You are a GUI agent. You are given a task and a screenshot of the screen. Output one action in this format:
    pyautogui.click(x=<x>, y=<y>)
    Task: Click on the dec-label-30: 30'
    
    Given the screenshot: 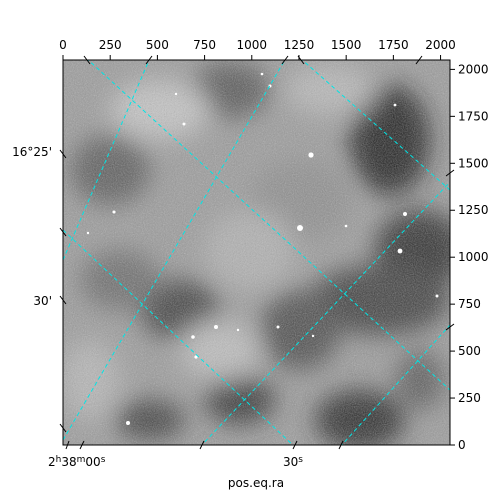 What is the action you would take?
    pyautogui.click(x=42, y=301)
    